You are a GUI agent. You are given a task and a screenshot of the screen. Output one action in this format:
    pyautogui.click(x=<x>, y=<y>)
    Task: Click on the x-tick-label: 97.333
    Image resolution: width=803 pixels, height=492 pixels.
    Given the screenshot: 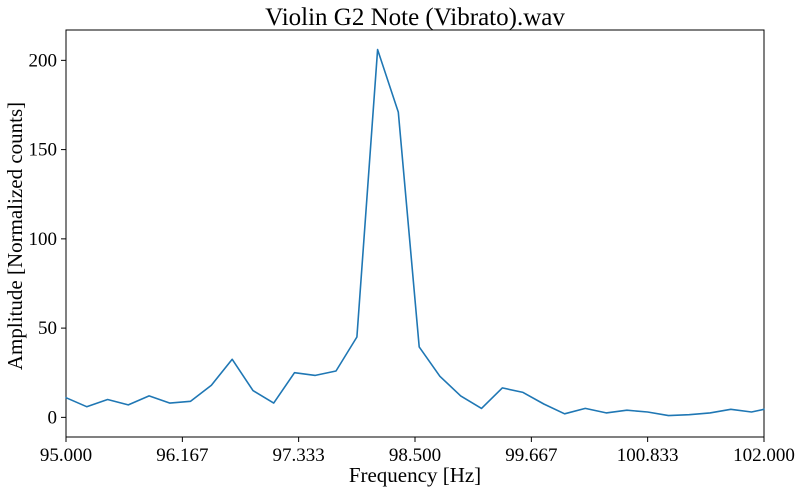 What is the action you would take?
    pyautogui.click(x=299, y=455)
    